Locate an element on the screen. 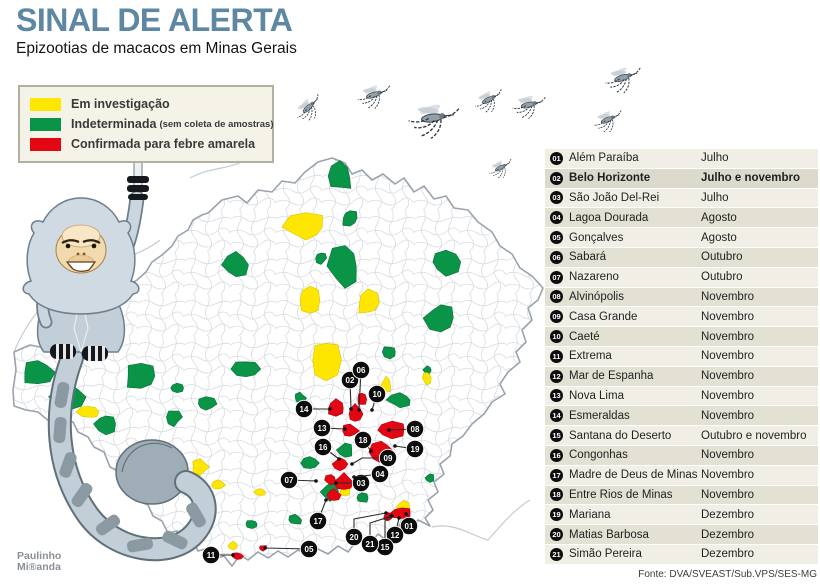 This screenshot has height=587, width=820. map-marker-12: 12 is located at coordinates (395, 530).